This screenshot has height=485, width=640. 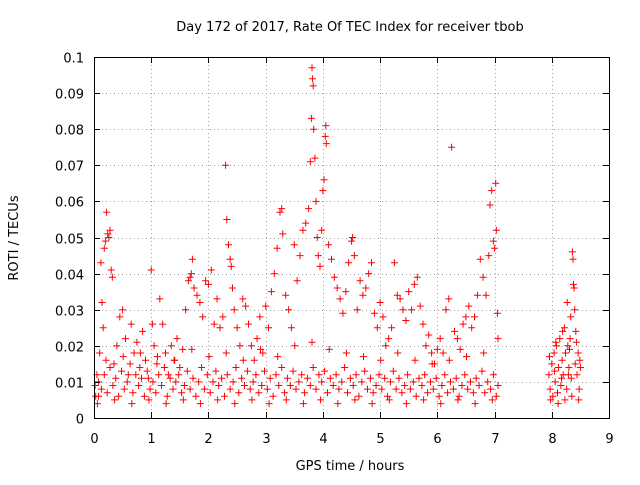 What do you see at coordinates (69, 348) in the screenshot?
I see `y-tick-label: 0.02` at bounding box center [69, 348].